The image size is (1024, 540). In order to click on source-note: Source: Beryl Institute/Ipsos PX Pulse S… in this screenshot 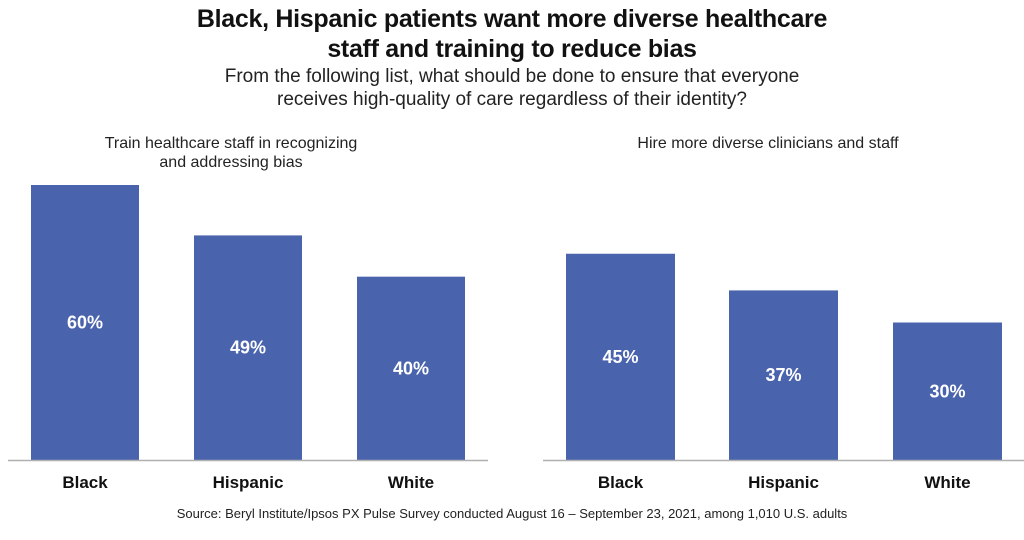, I will do `click(512, 513)`.